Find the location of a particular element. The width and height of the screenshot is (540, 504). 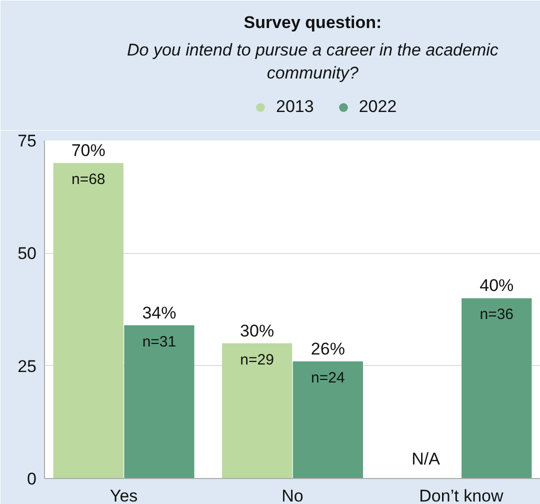

x-tick-label: No is located at coordinates (293, 495).